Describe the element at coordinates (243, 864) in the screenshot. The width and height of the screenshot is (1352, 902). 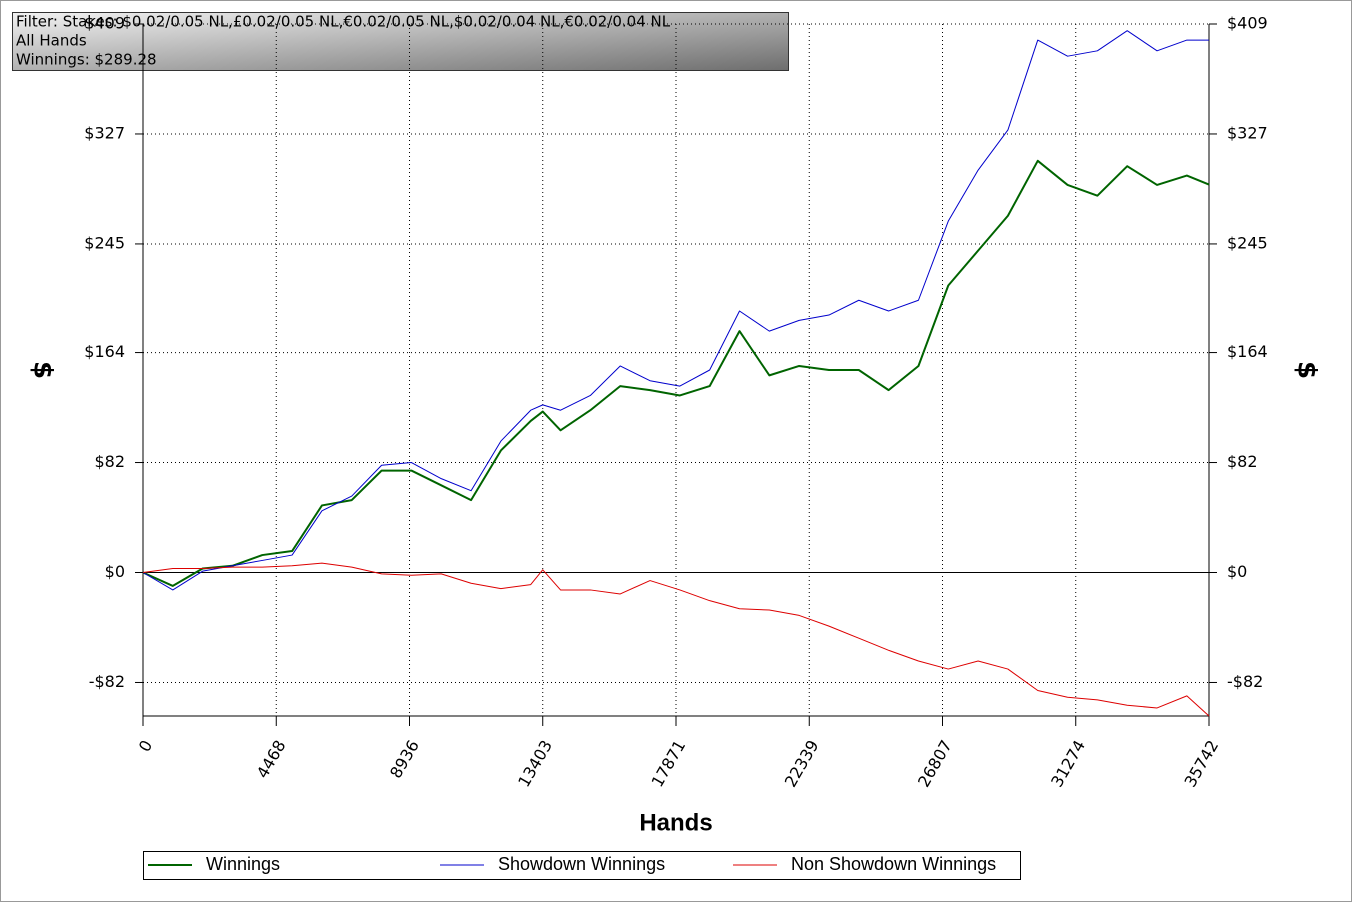
I see `legend-label: Winnings` at that location.